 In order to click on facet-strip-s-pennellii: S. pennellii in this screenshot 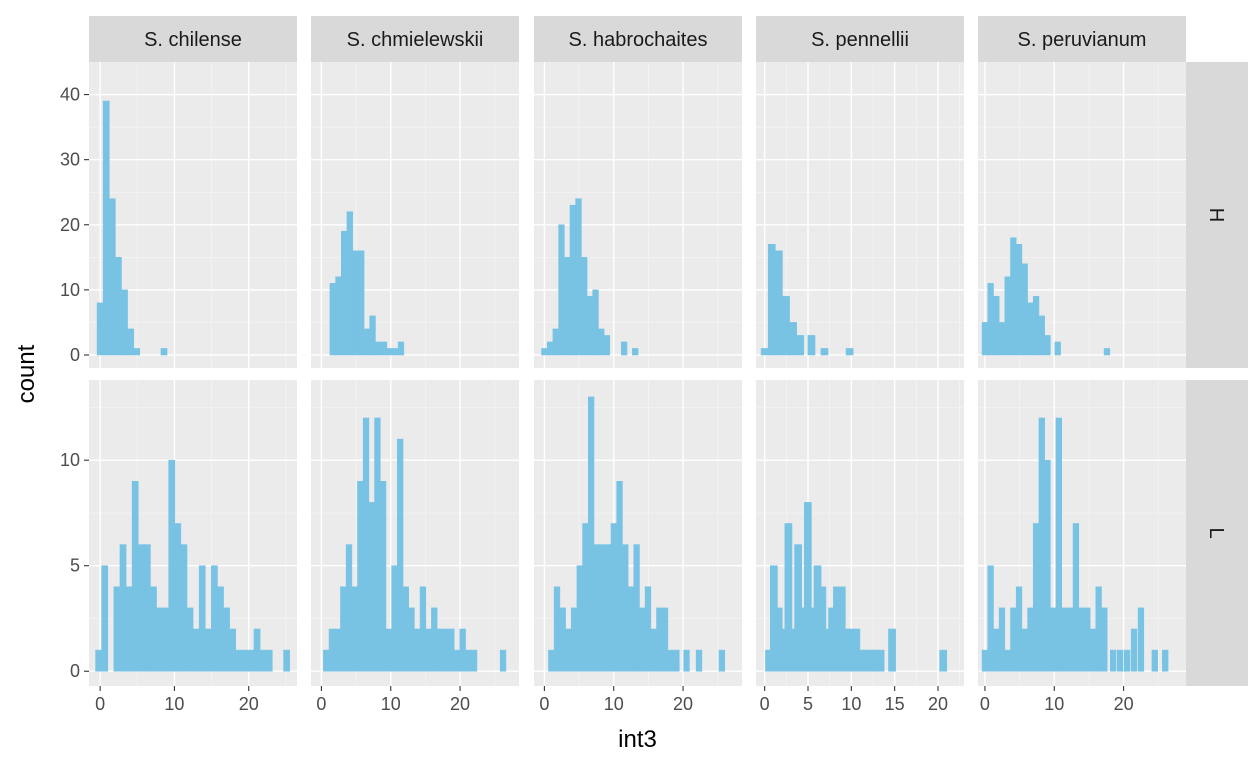, I will do `click(860, 39)`.